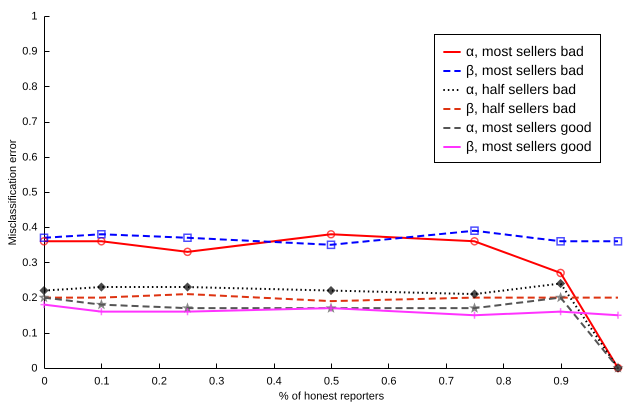 This screenshot has height=416, width=640. I want to click on x-tick-label: 0.6, so click(389, 382).